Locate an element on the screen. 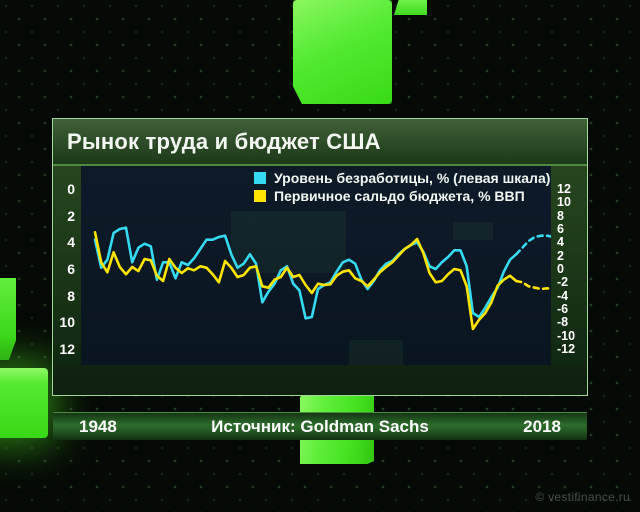  right-axis-tick: -10 is located at coordinates (566, 336).